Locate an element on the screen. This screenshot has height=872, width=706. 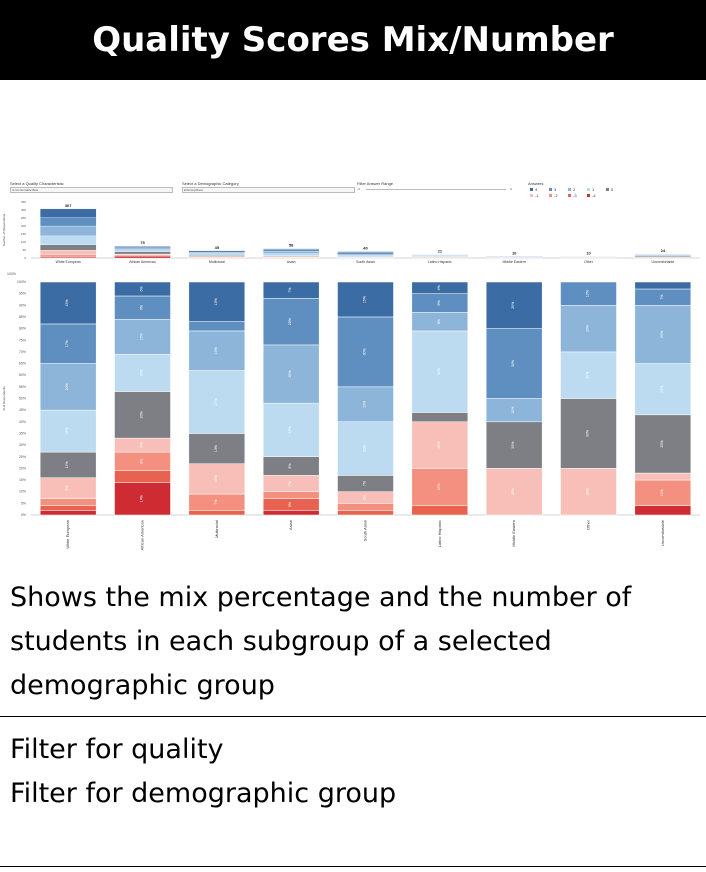
legend-label: 4 is located at coordinates (536, 189).